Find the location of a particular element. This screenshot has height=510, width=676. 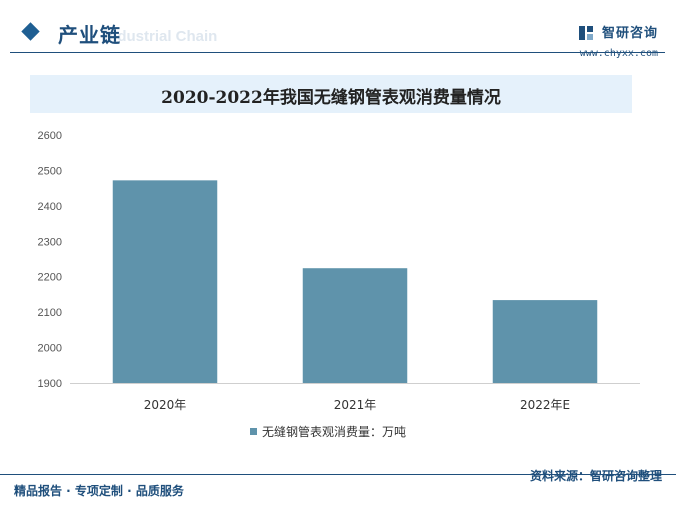

x-tick-label: 2021年 is located at coordinates (355, 405).